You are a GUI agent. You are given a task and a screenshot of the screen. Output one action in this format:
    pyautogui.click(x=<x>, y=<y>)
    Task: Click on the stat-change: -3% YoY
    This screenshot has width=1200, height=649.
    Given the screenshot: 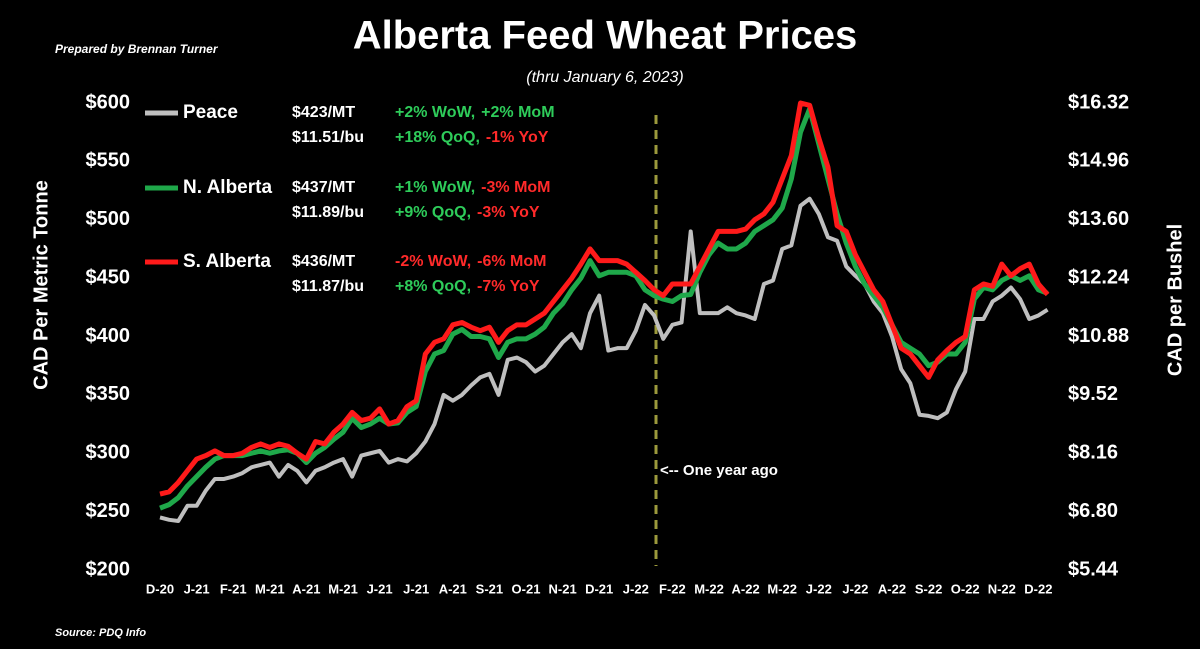 What is the action you would take?
    pyautogui.click(x=508, y=212)
    